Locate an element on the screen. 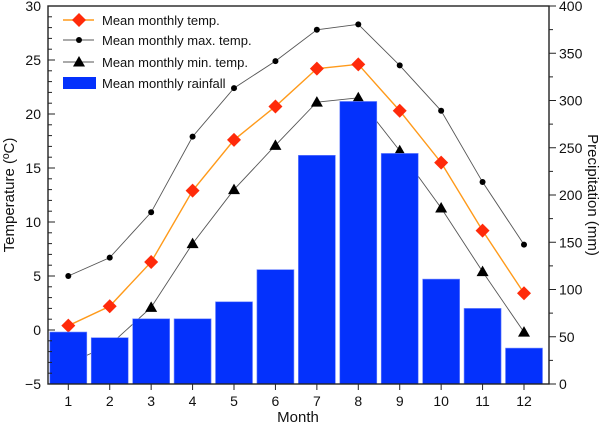 This screenshot has width=600, height=431. right-tick-label: 100 is located at coordinates (571, 290).